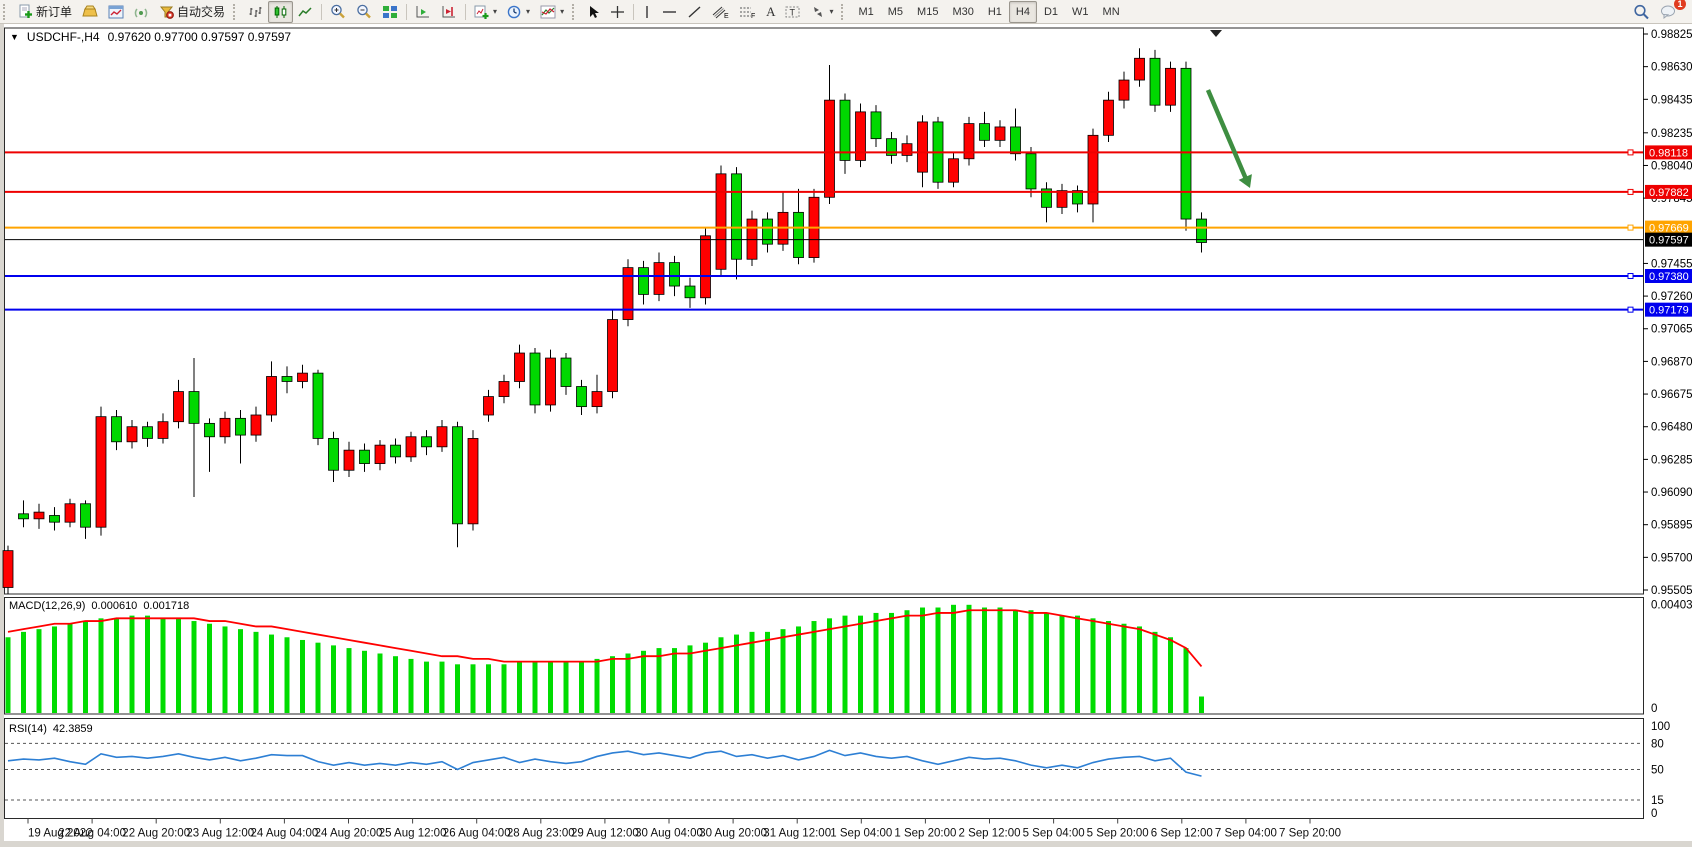 This screenshot has width=1692, height=847. What do you see at coordinates (1668, 153) in the screenshot?
I see `price-line-badge-text: 0.98118` at bounding box center [1668, 153].